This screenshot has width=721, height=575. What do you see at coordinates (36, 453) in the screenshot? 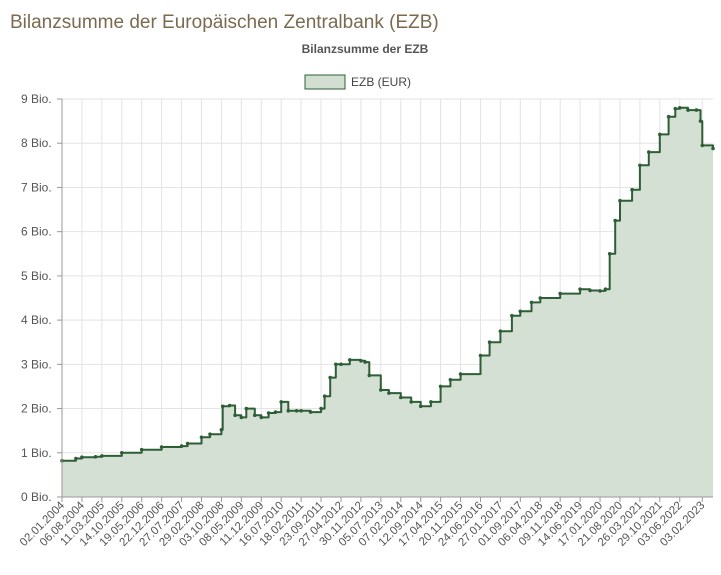
I see `y-tick-label: 1 Bio.` at bounding box center [36, 453].